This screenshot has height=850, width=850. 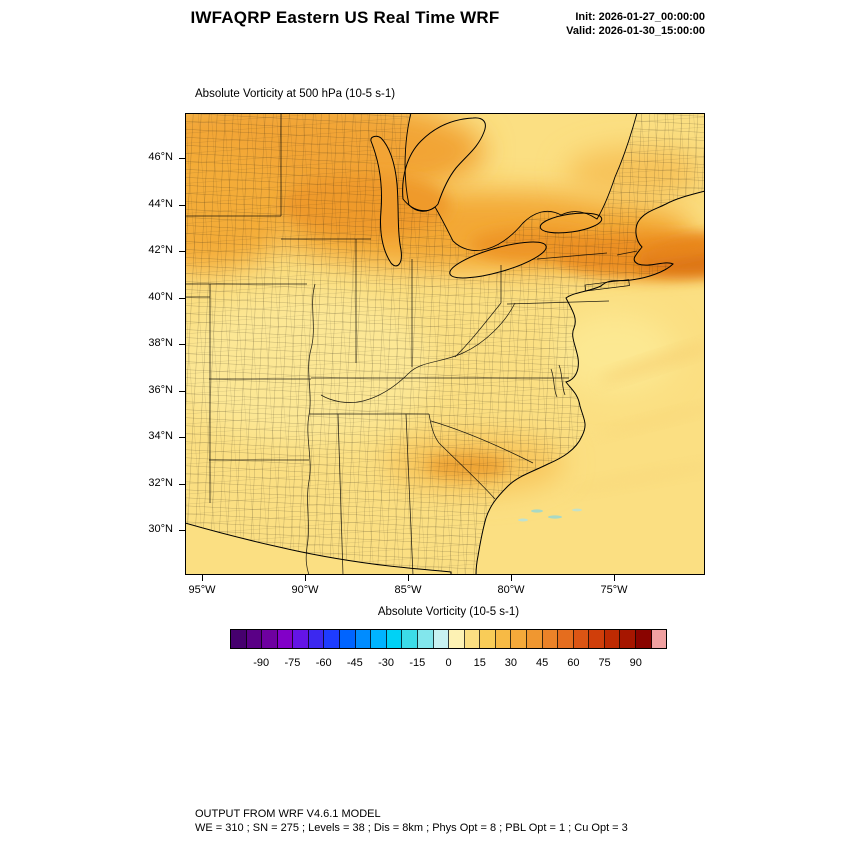 I want to click on init-time: Init: 2026-01-27_00:00:00, so click(x=640, y=17).